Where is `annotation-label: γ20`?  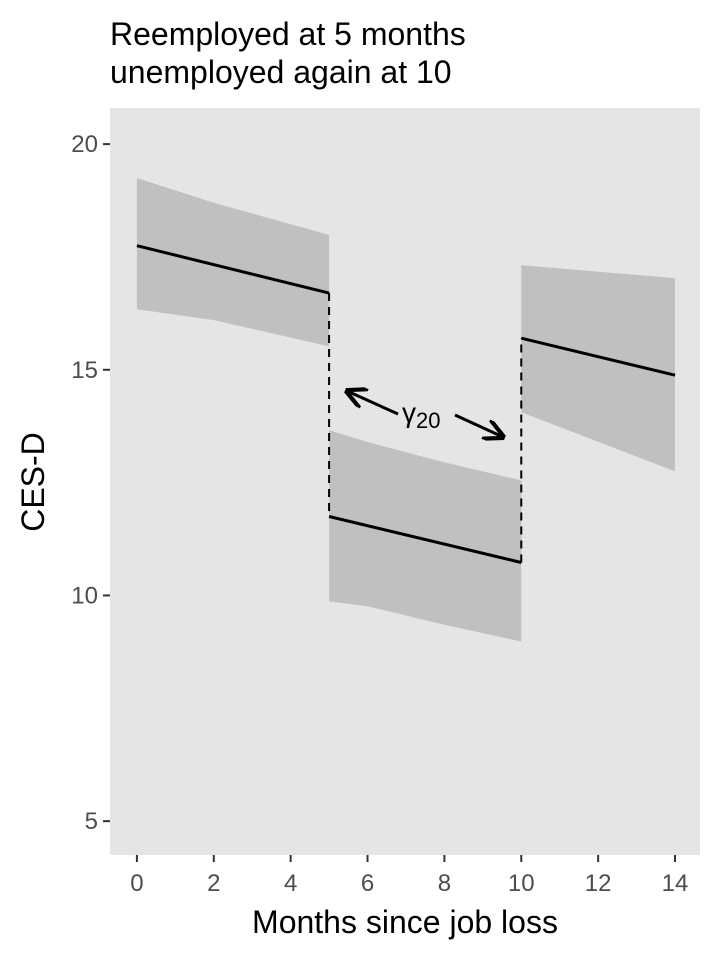 annotation-label: γ20 is located at coordinates (421, 415).